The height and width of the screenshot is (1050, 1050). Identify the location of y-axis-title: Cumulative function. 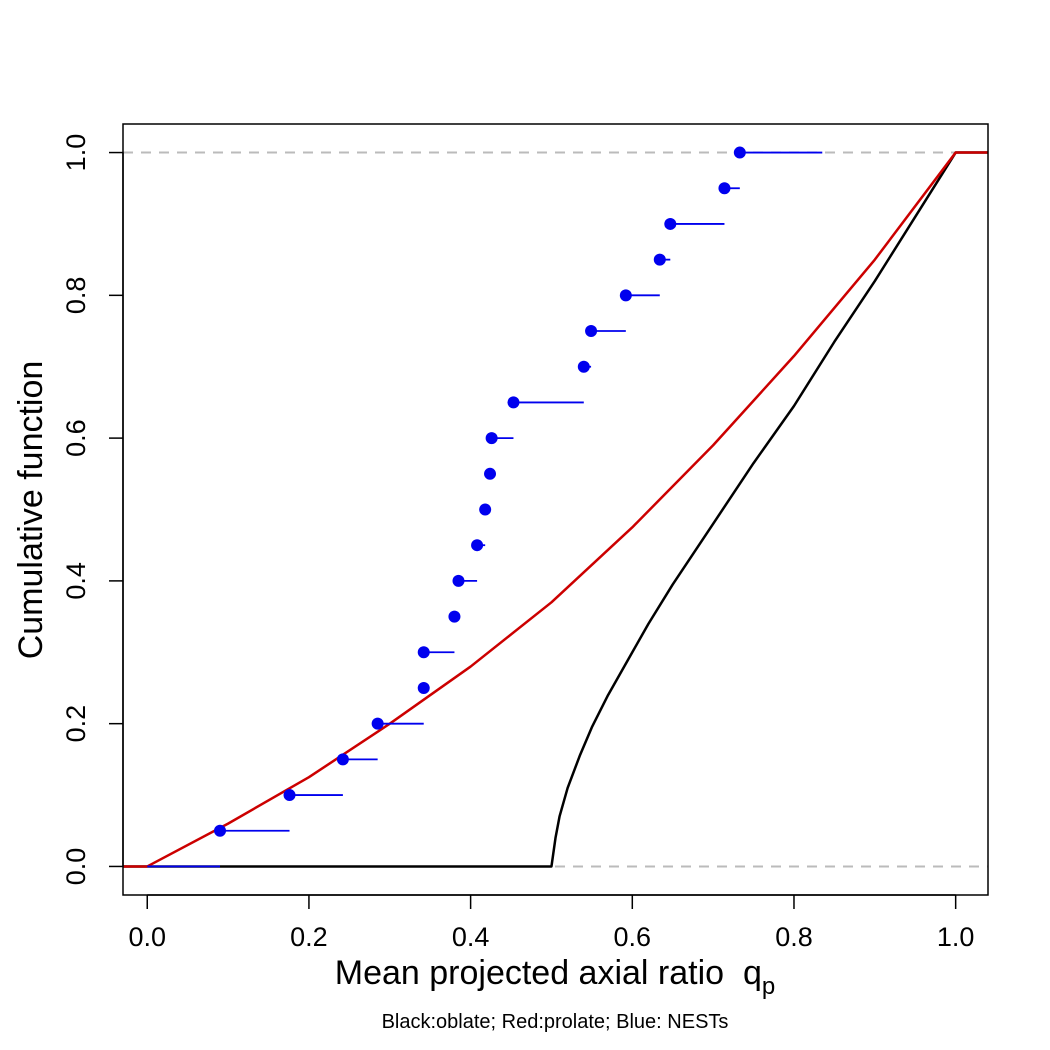
(31, 510).